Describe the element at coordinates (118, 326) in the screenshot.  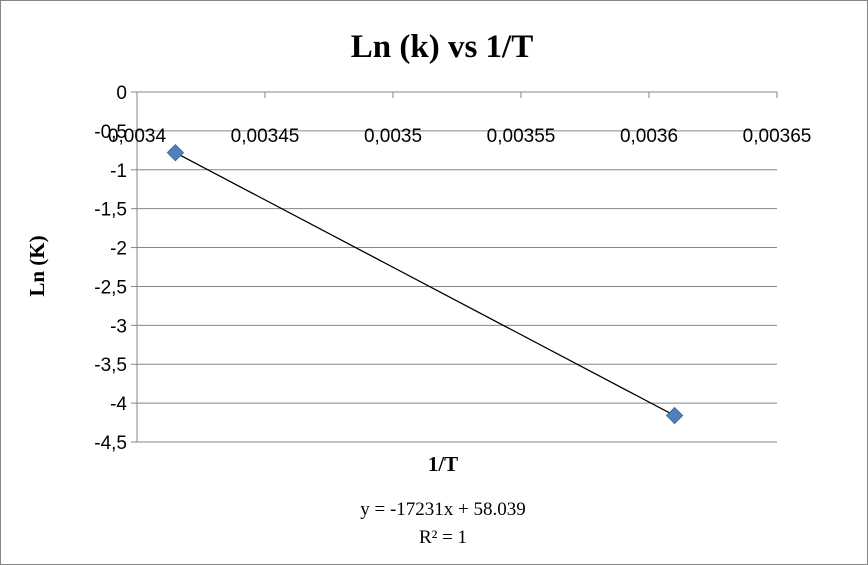
I see `y-tick-label: -3` at that location.